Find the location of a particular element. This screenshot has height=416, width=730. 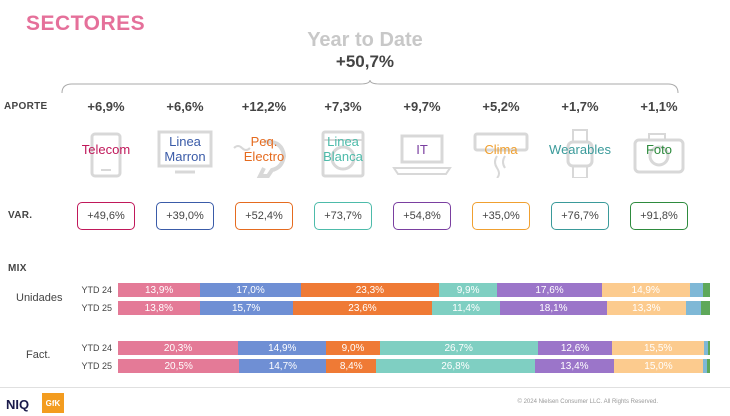

bar-segment-3: 26,8% is located at coordinates (455, 366).